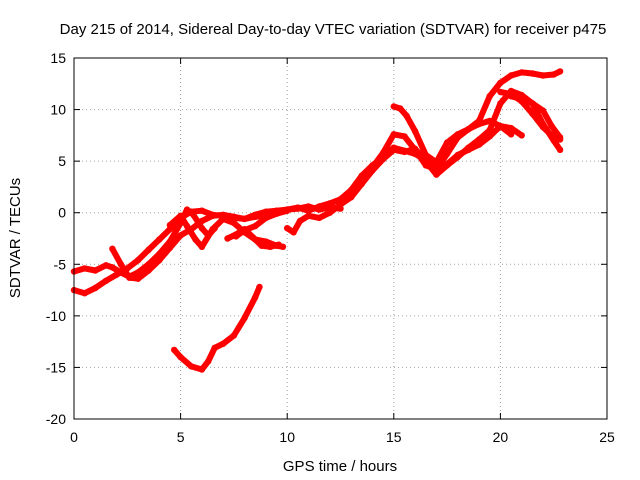 The image size is (640, 480). What do you see at coordinates (287, 437) in the screenshot?
I see `x-tick-label: 10` at bounding box center [287, 437].